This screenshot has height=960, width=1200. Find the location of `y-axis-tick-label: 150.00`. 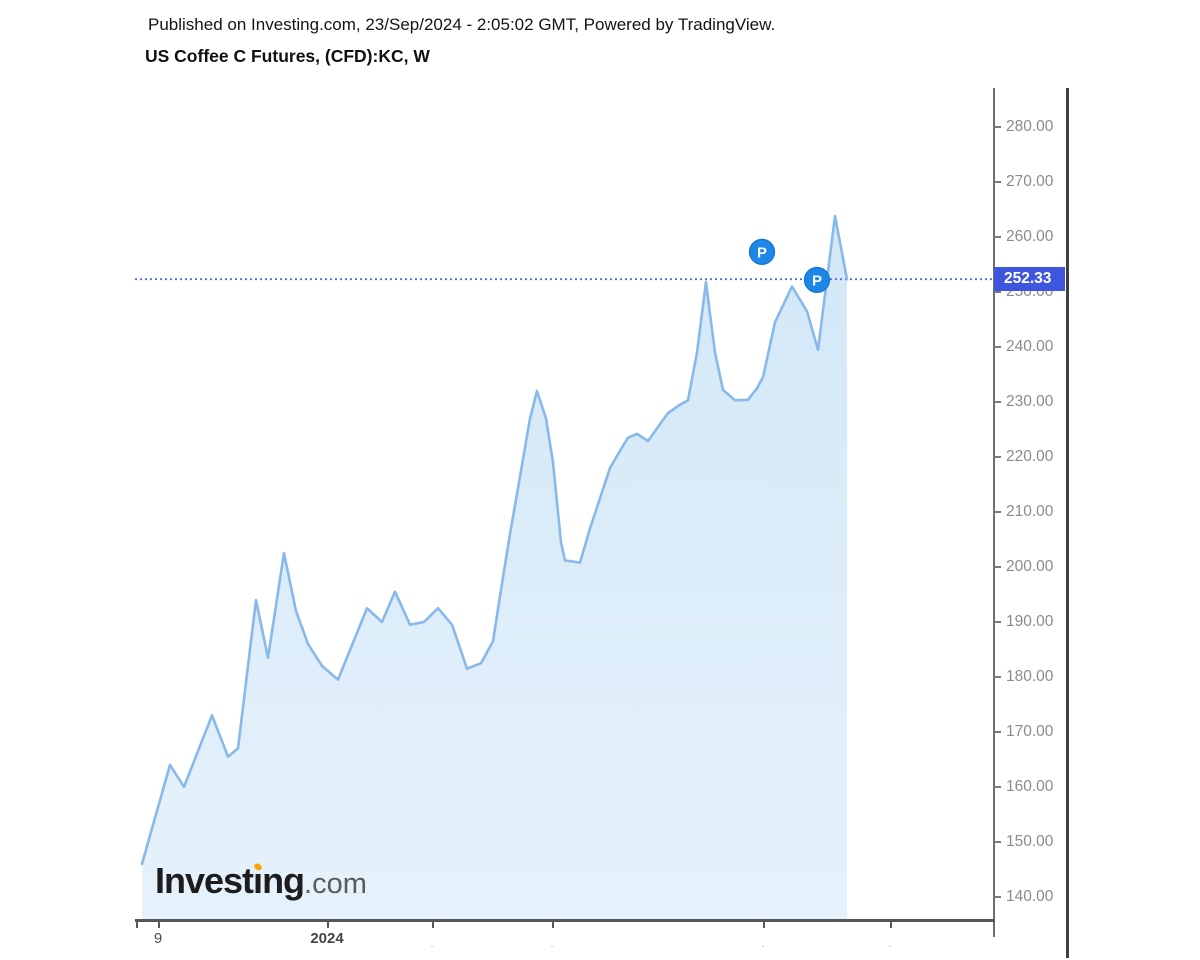

y-axis-tick-label: 150.00 is located at coordinates (1030, 841).